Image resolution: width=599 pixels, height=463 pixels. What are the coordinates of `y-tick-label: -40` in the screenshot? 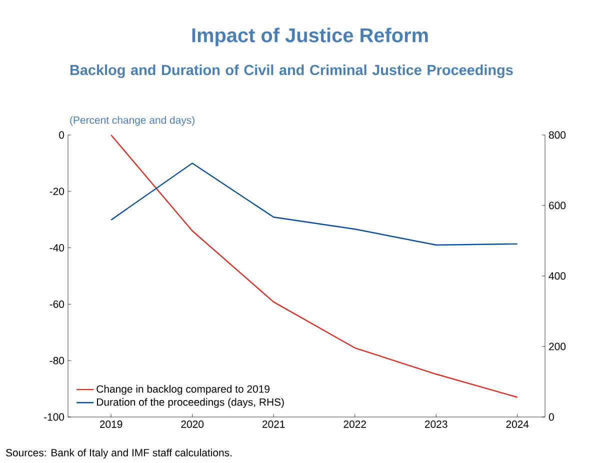 It's located at (57, 248).